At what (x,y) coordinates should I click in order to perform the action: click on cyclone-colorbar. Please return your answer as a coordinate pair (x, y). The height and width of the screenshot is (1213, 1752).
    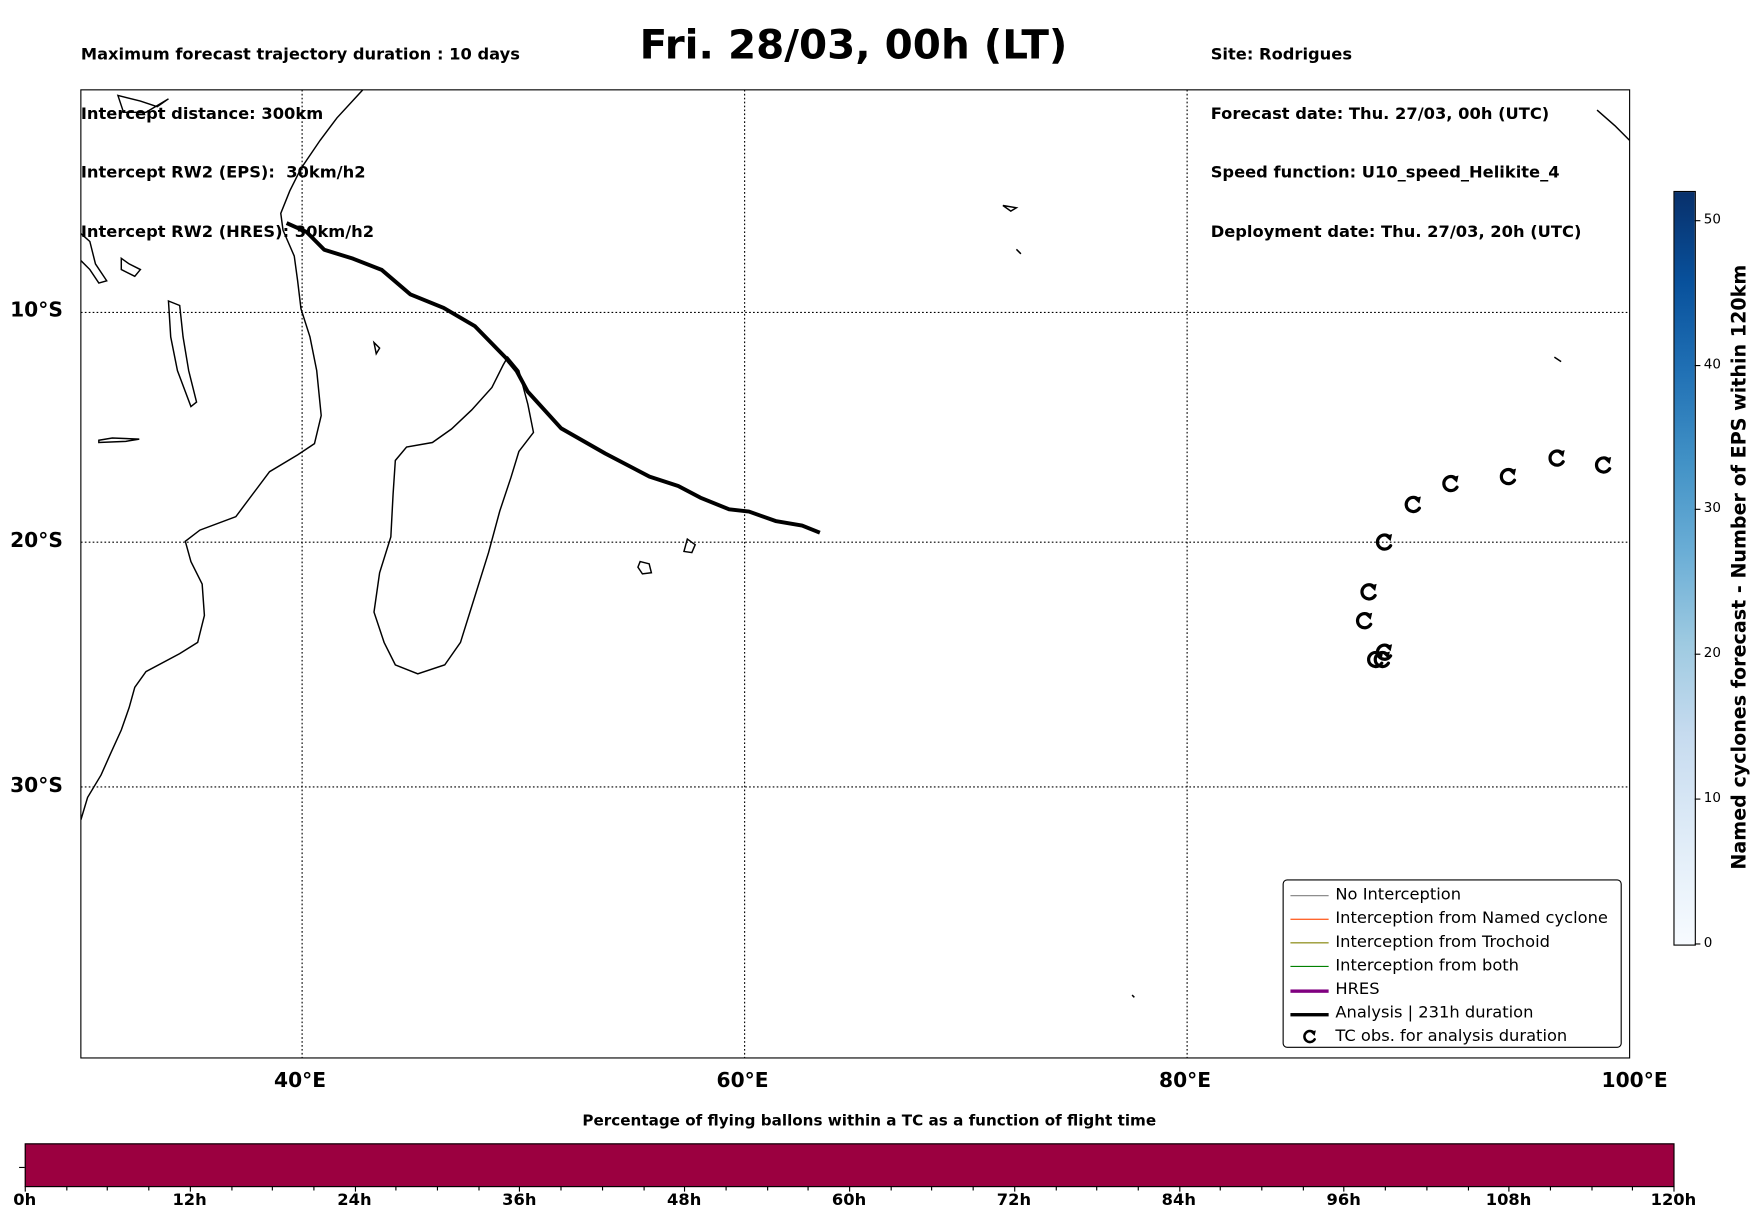
    Looking at the image, I should click on (1684, 568).